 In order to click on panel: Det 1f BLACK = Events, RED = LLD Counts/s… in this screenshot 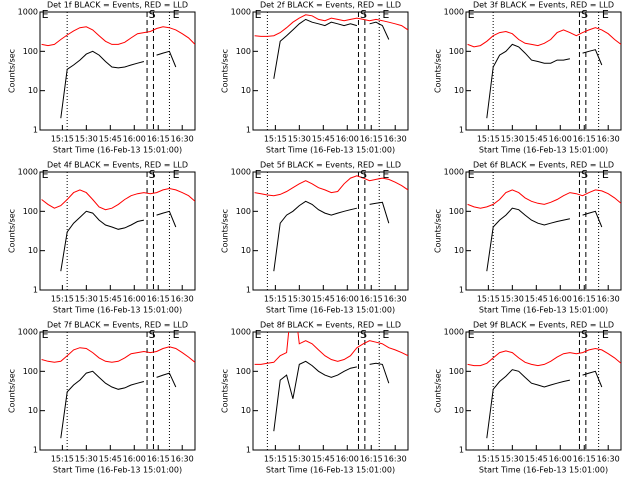, I will do `click(102, 78)`.